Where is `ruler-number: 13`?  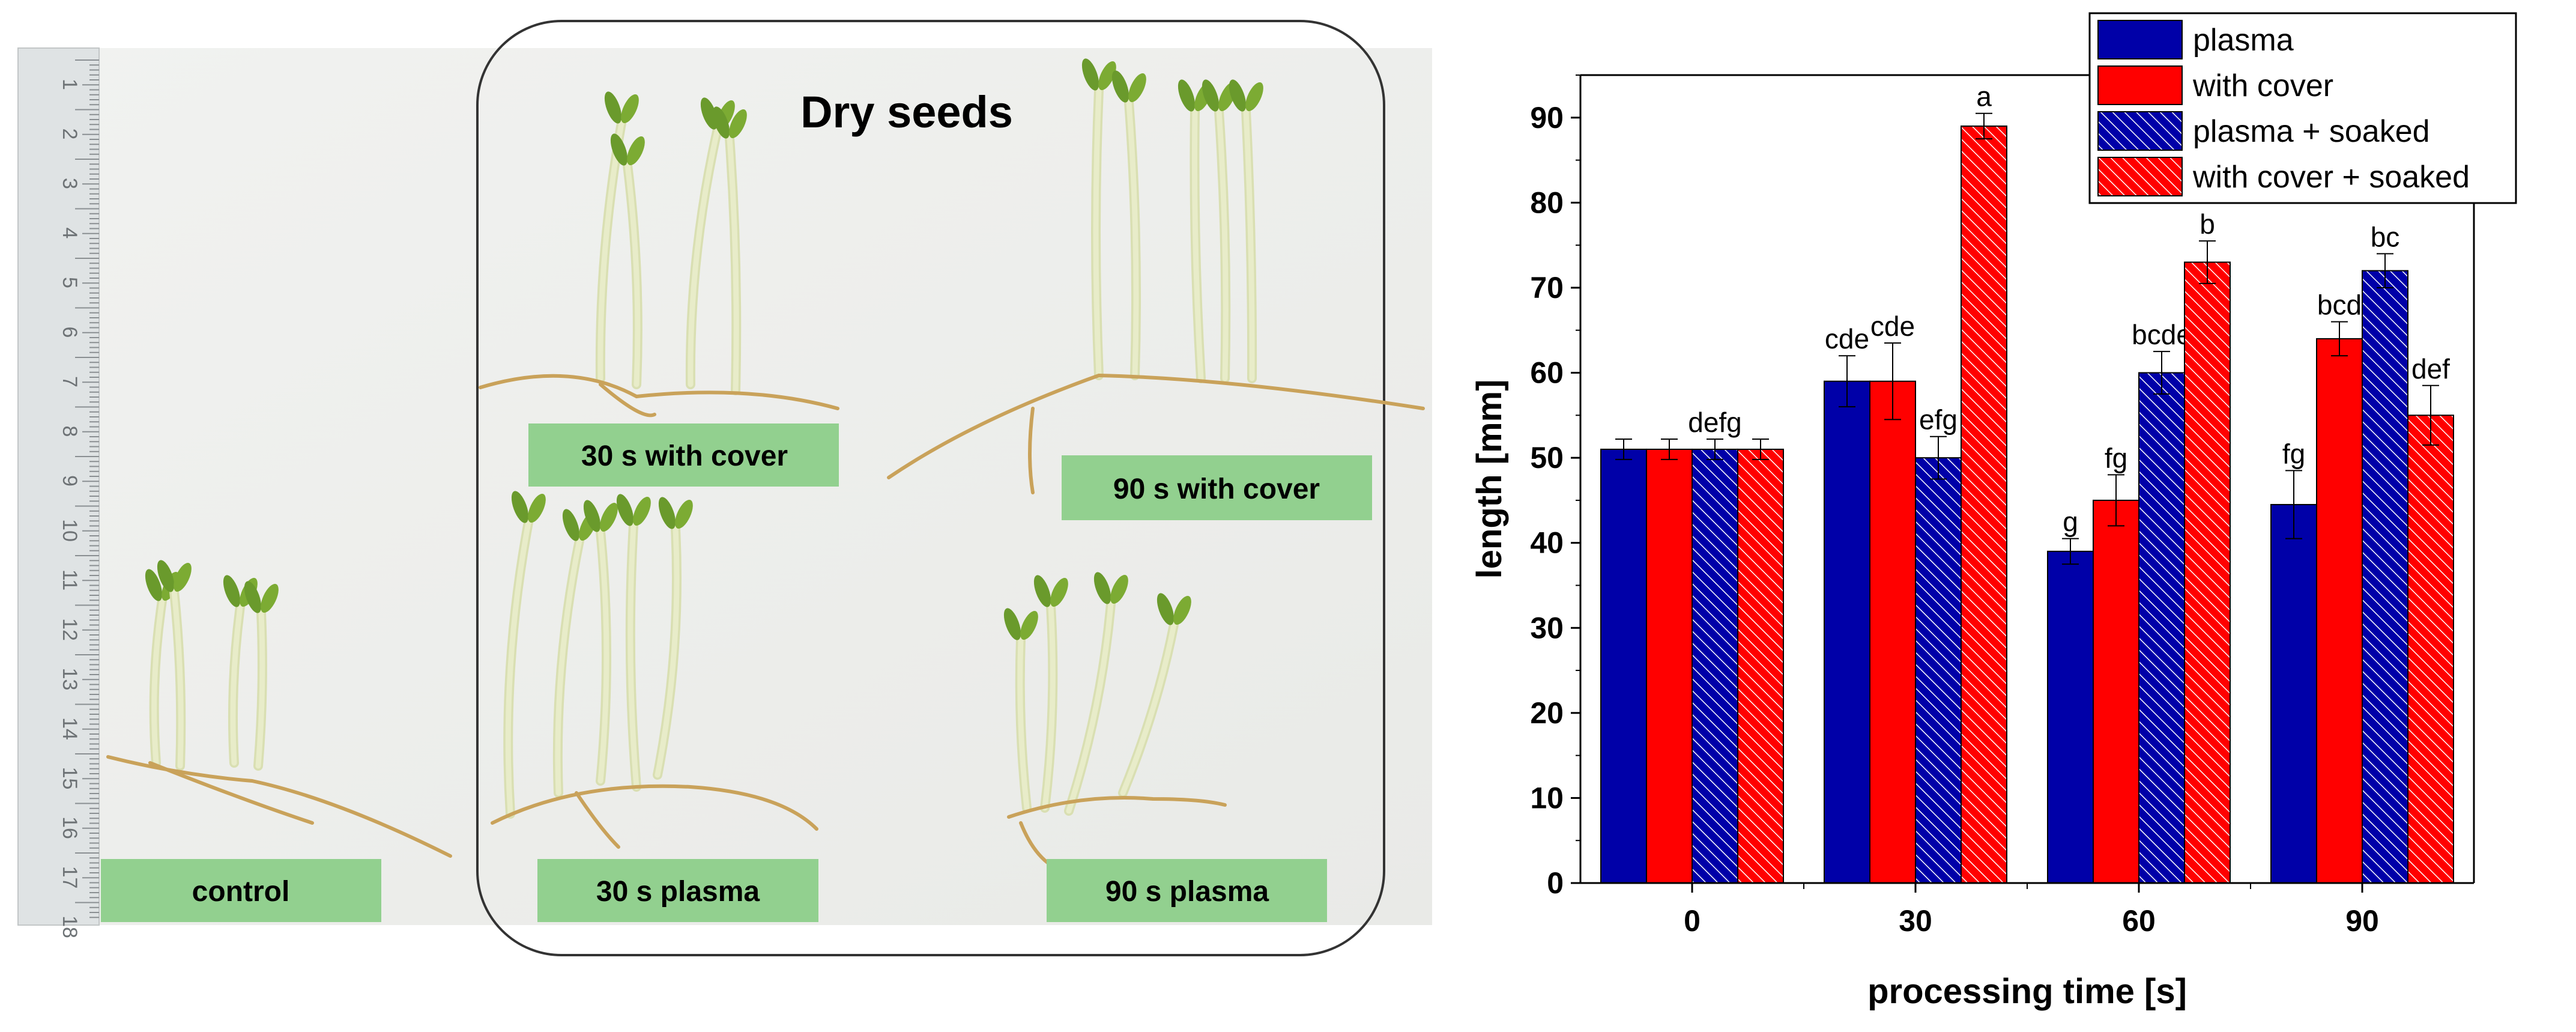 ruler-number: 13 is located at coordinates (69, 680).